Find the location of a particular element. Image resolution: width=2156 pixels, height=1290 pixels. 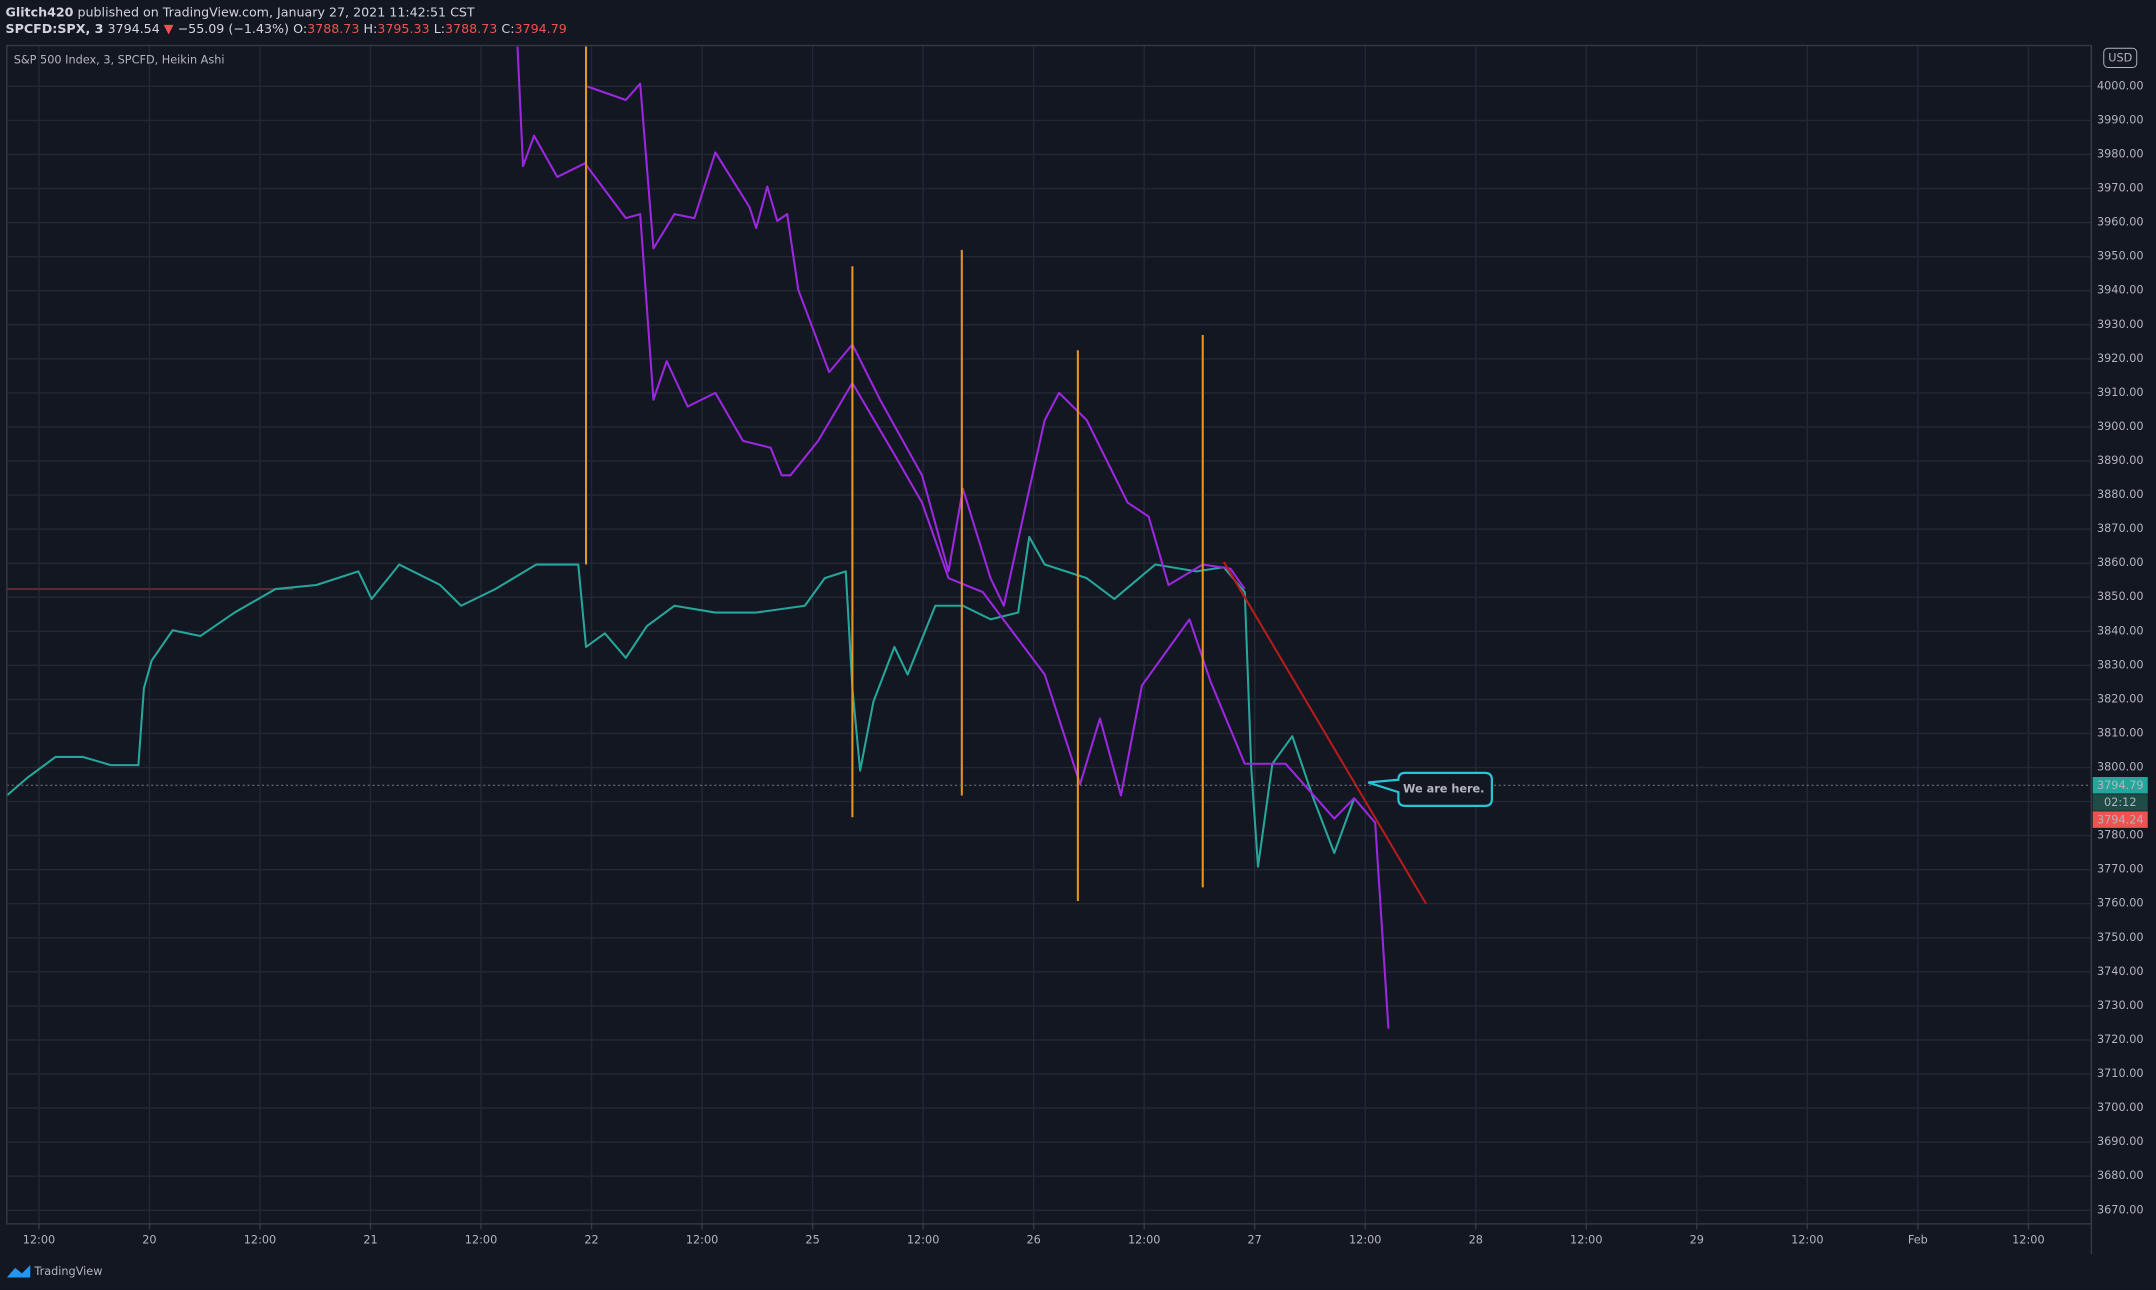

callout-box is located at coordinates (1430, 789).